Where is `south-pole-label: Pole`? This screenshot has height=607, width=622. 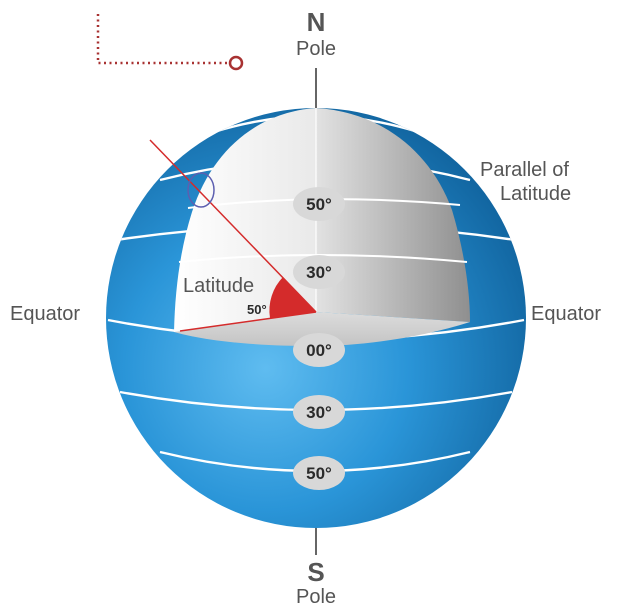 south-pole-label: Pole is located at coordinates (316, 596).